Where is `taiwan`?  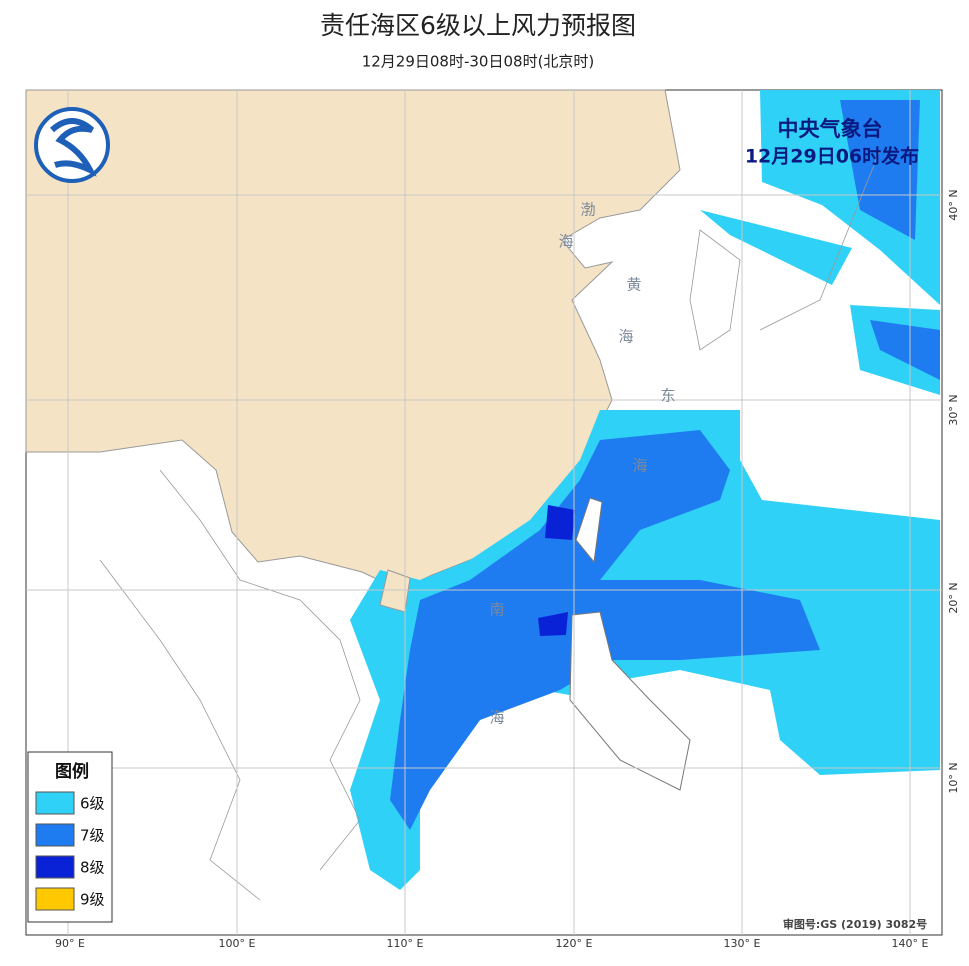 taiwan is located at coordinates (589, 530).